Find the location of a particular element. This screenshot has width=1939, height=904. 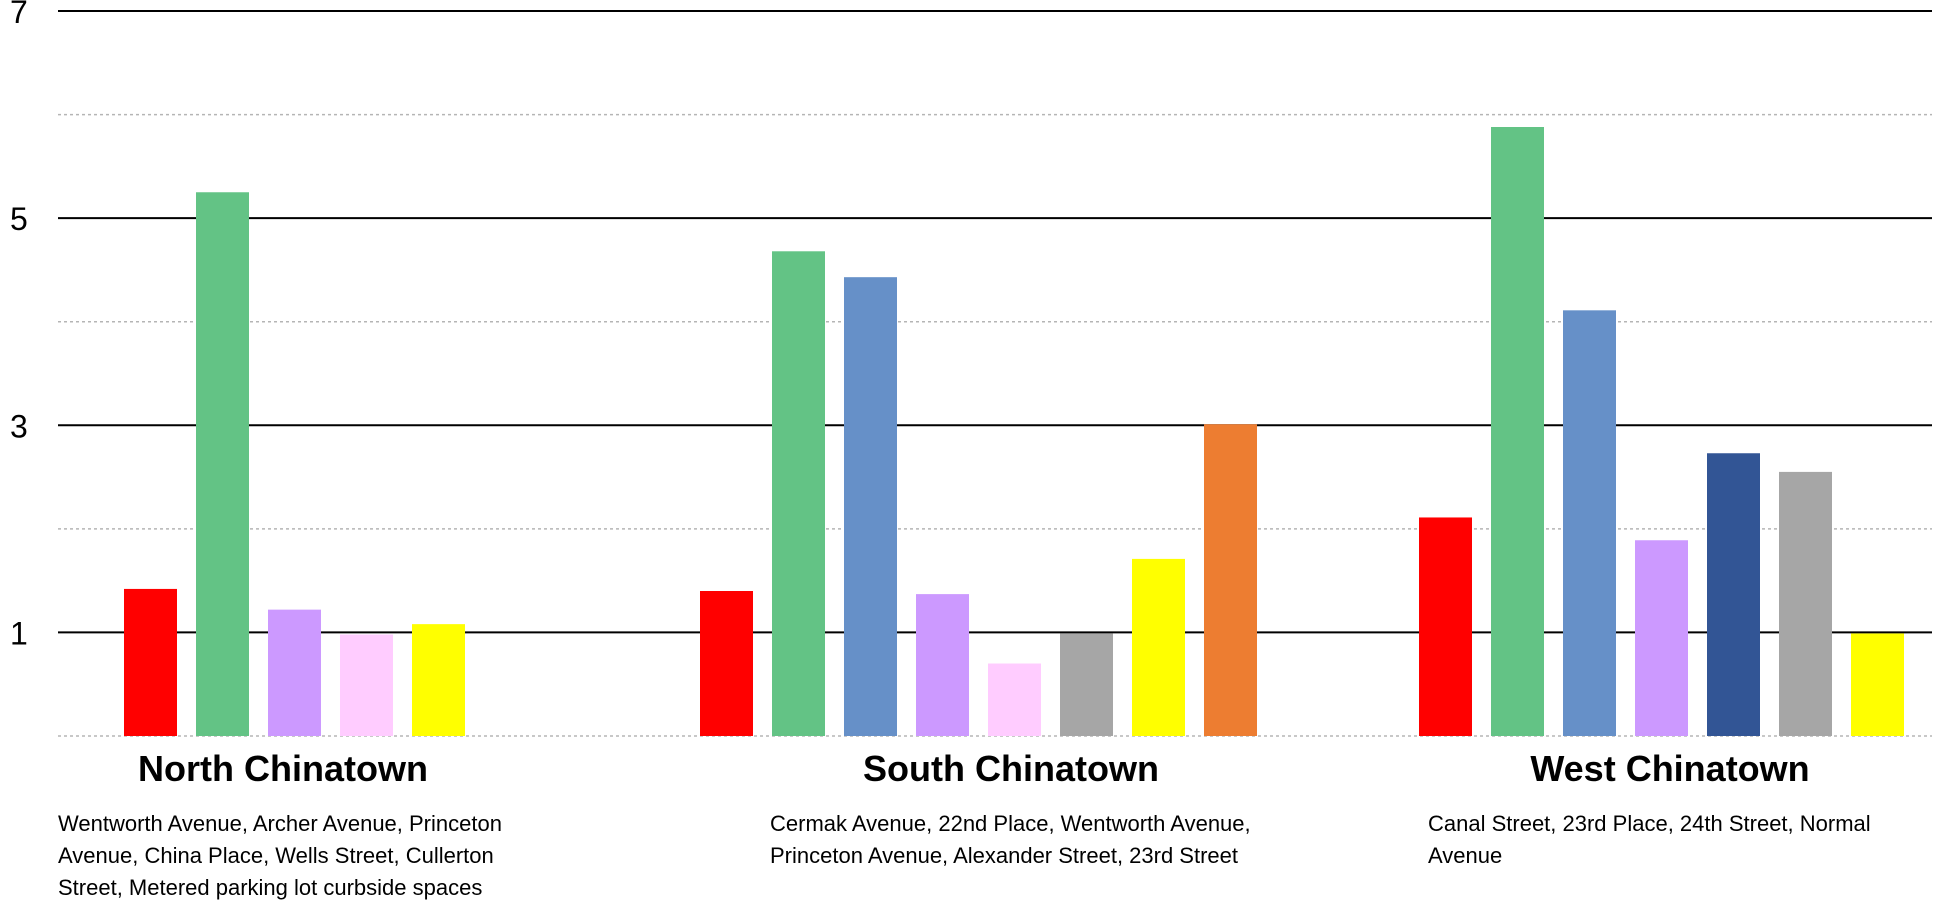

y-tick-label: 7 is located at coordinates (19, 15).